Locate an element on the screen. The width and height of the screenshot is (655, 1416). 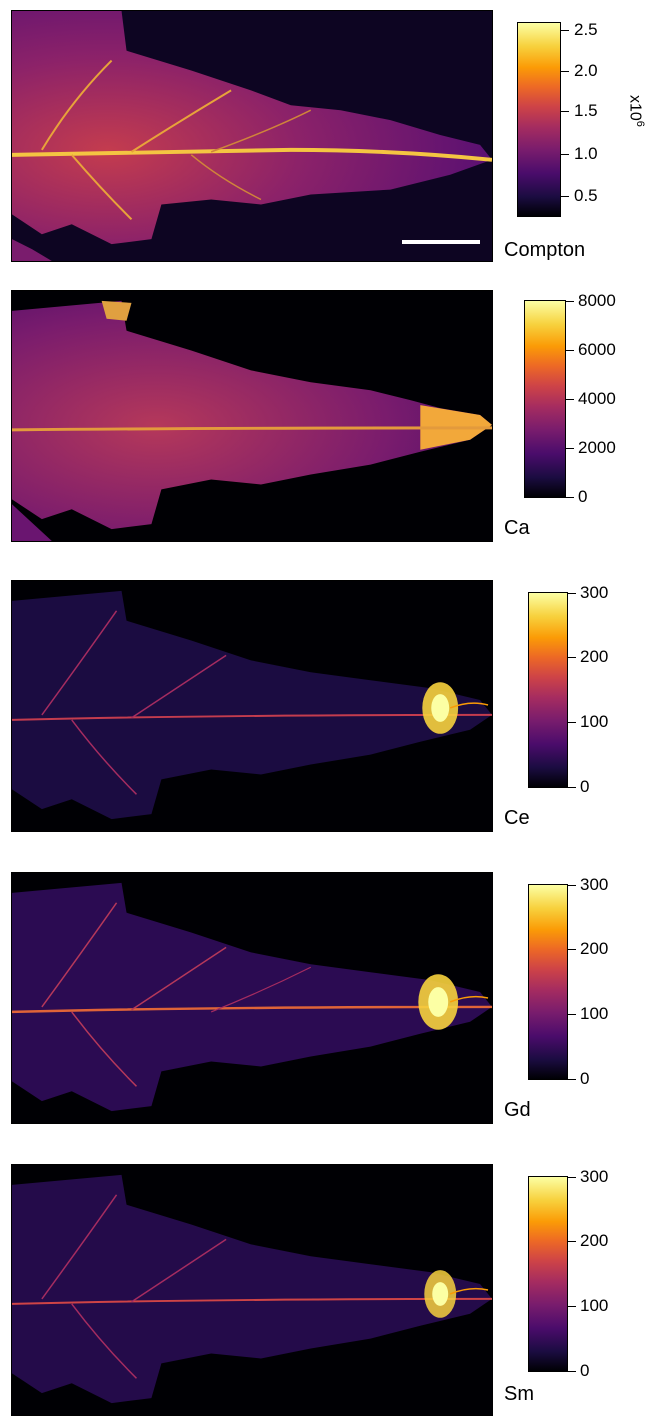
ca-tick-label: 2000 is located at coordinates (597, 447).